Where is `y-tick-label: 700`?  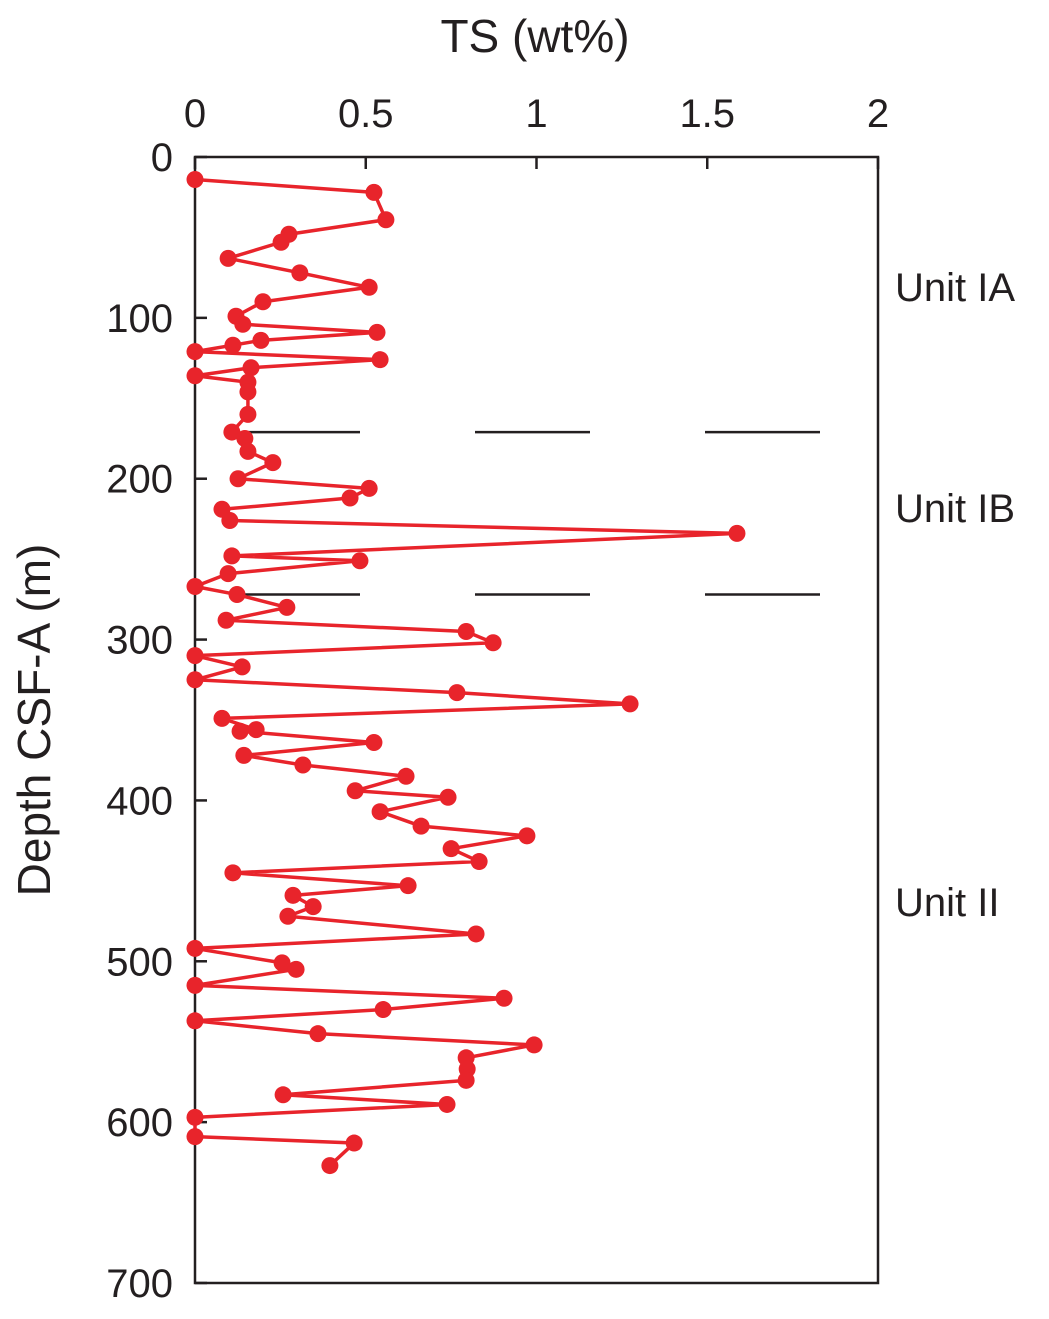
y-tick-label: 700 is located at coordinates (139, 1284).